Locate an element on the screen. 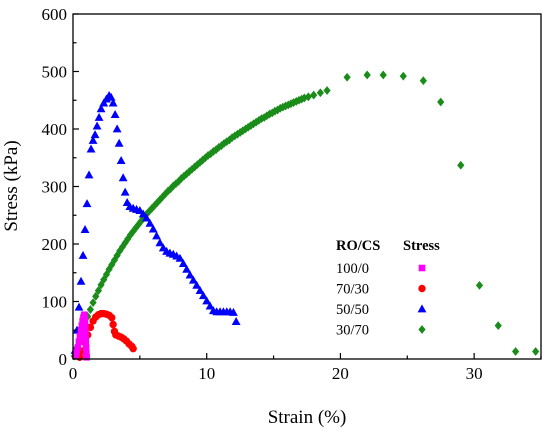  y-tick-label: 200 is located at coordinates (55, 244).